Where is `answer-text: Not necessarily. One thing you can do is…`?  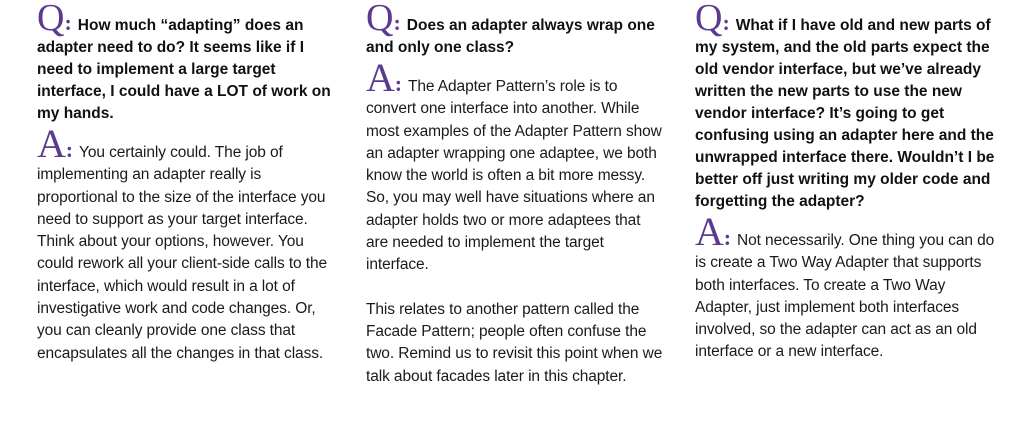 answer-text: Not necessarily. One thing you can do is… is located at coordinates (845, 296).